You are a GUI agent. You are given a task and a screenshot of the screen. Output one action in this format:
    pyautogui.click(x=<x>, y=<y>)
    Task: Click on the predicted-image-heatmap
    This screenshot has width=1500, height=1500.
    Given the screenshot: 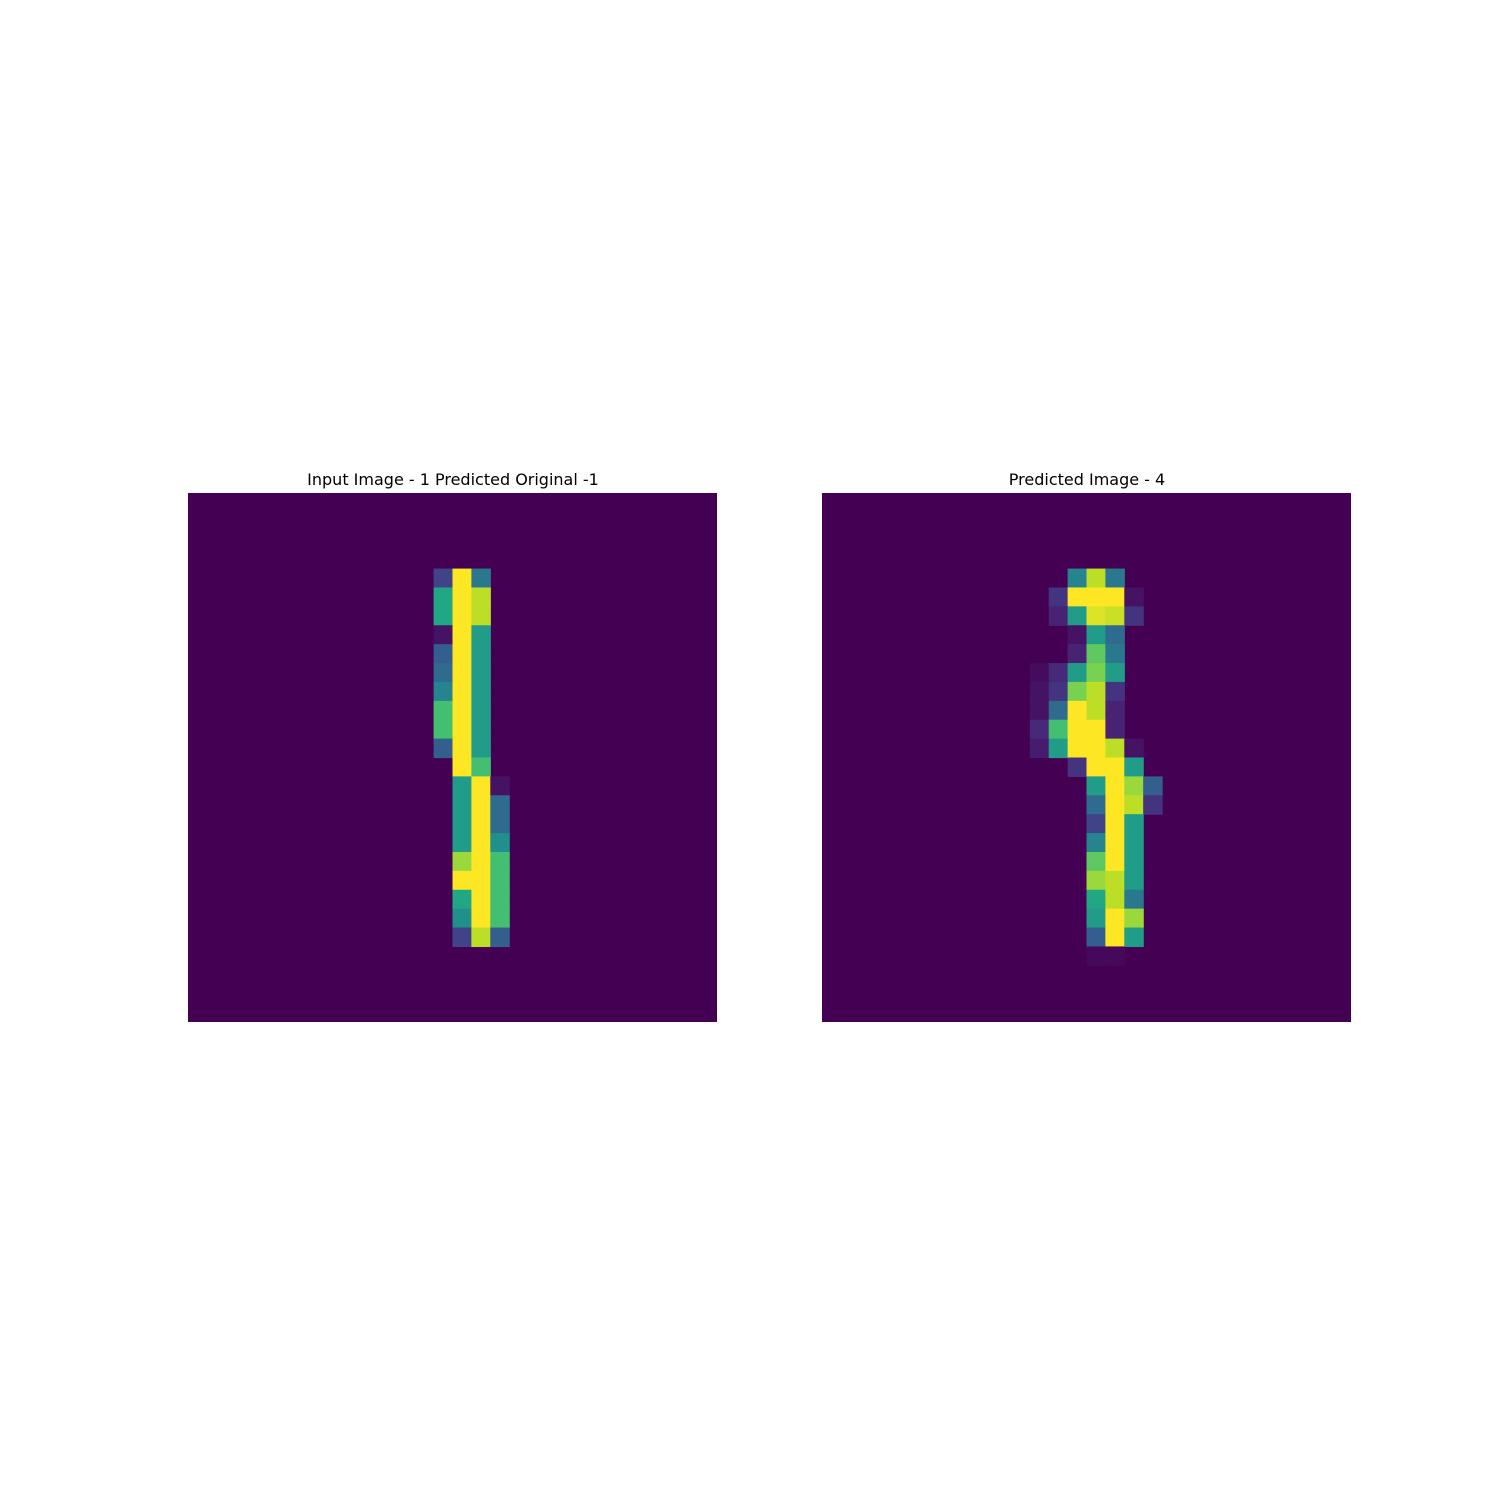 What is the action you would take?
    pyautogui.click(x=1086, y=757)
    